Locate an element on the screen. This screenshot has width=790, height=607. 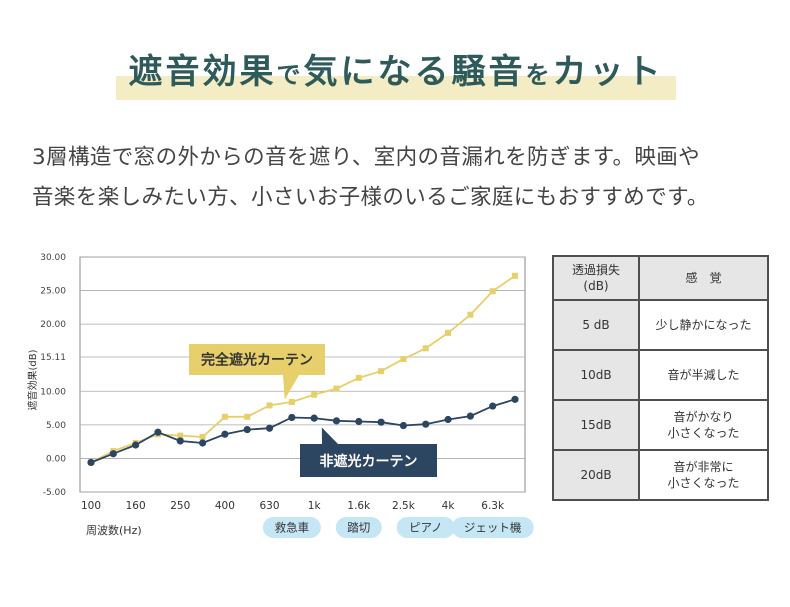
title-part-2: 気になる騒音 is located at coordinates (414, 72).